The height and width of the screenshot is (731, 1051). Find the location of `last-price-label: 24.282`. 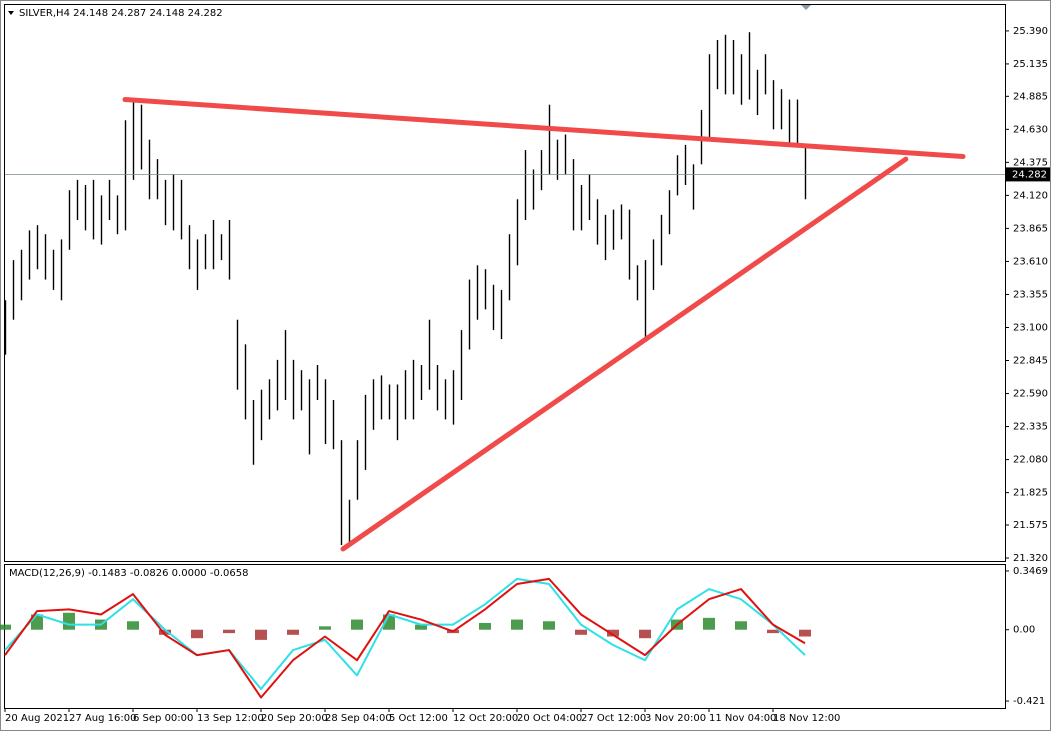

last-price-label: 24.282 is located at coordinates (1029, 174).